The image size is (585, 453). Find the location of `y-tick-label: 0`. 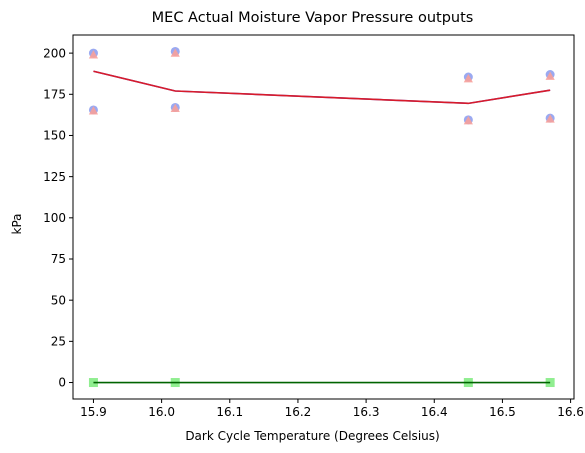

y-tick-label: 0 is located at coordinates (62, 383).